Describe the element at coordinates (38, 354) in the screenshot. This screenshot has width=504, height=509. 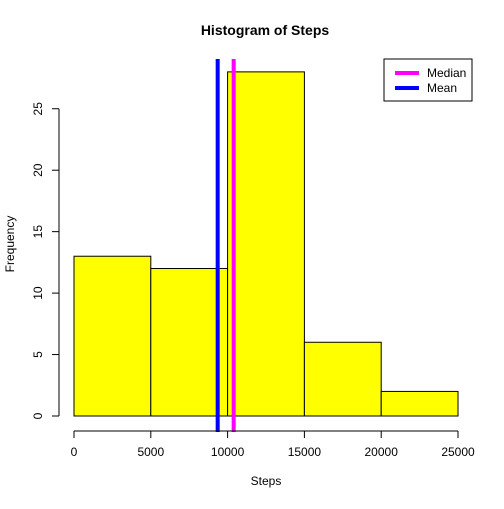
I see `y-tick-label-1: 5` at that location.